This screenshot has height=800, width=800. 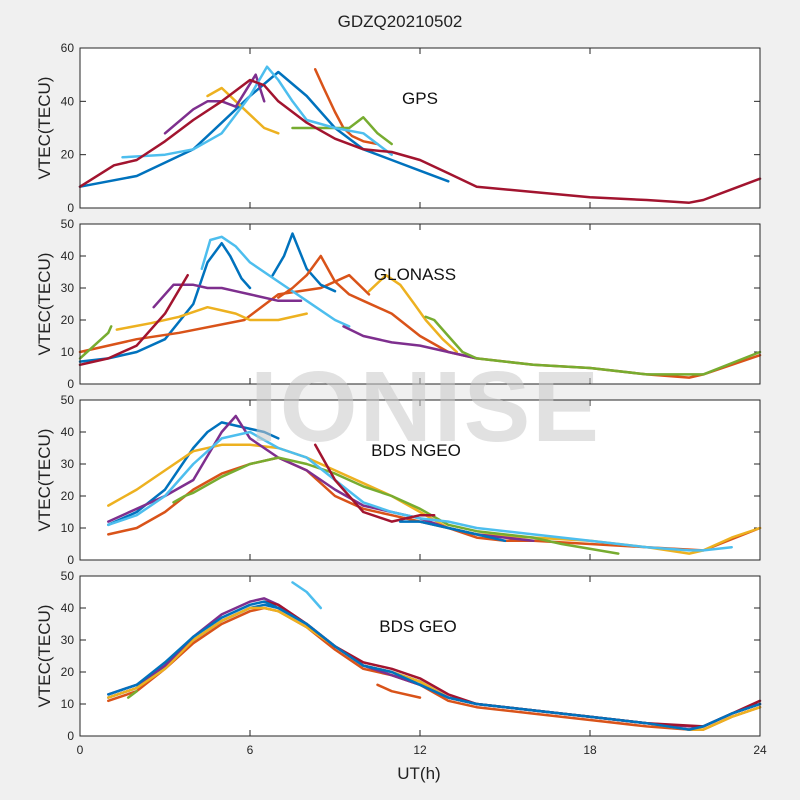 I want to click on figure-title: GDZQ20210502, so click(x=400, y=21).